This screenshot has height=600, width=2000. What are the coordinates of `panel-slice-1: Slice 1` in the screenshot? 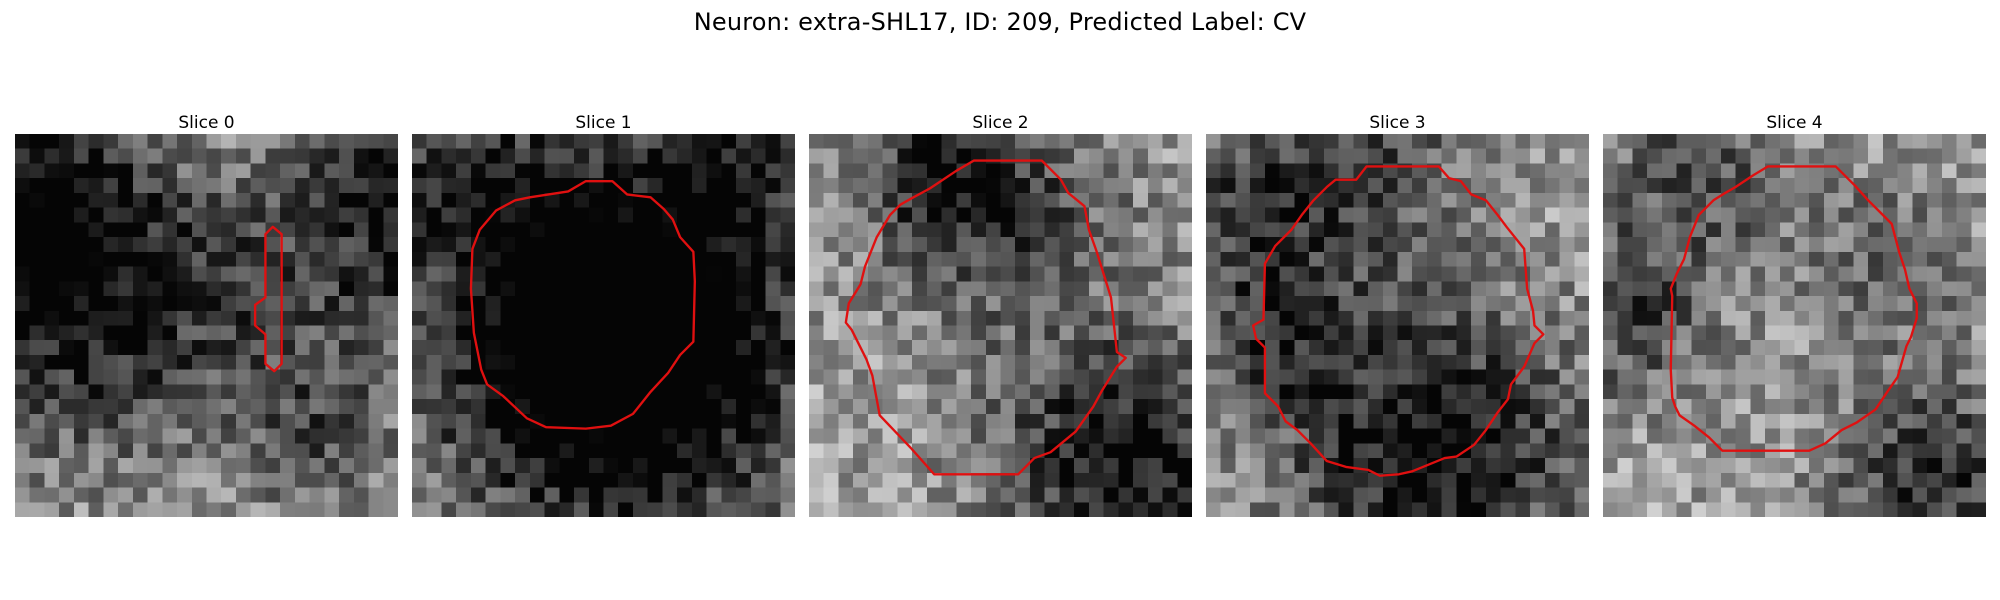 It's located at (603, 315).